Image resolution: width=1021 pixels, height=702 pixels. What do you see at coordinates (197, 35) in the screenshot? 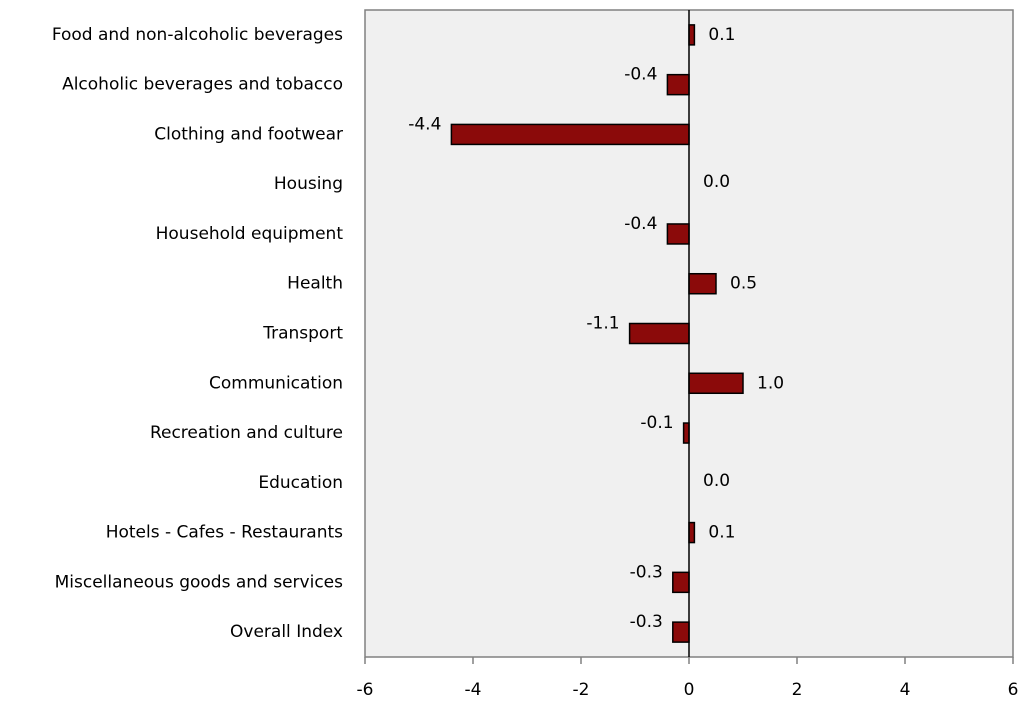
I see `y-tick-label: Food and non-alcoholic beverages` at bounding box center [197, 35].